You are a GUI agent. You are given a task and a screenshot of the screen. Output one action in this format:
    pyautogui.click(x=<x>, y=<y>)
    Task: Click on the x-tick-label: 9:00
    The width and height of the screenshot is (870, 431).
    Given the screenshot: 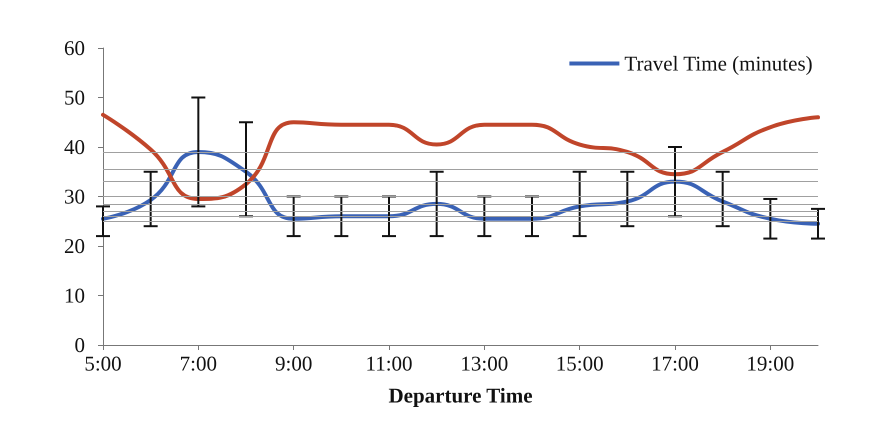 What is the action you would take?
    pyautogui.click(x=293, y=364)
    